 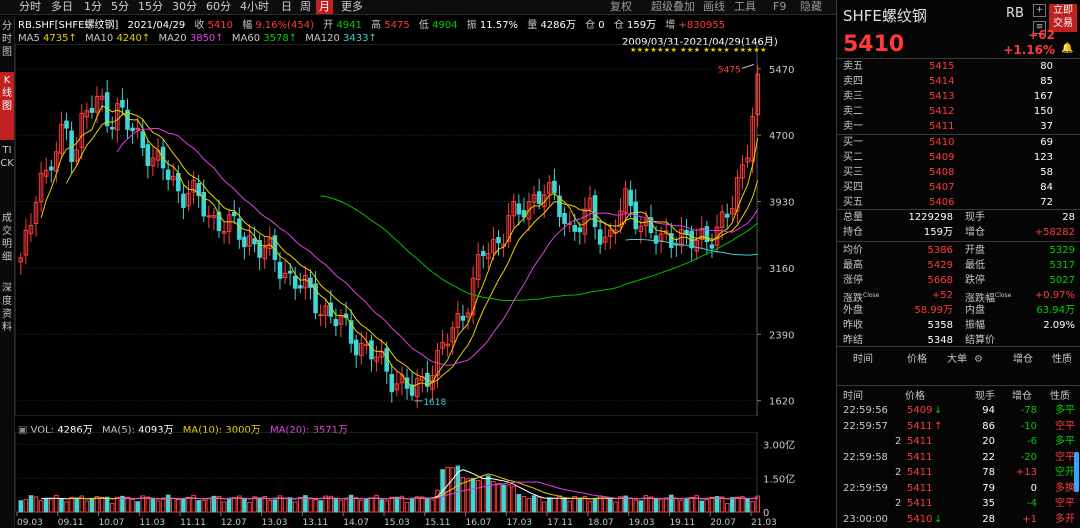 What do you see at coordinates (958, 126) in the screenshot?
I see `ask-row: 卖一 5411 37` at bounding box center [958, 126].